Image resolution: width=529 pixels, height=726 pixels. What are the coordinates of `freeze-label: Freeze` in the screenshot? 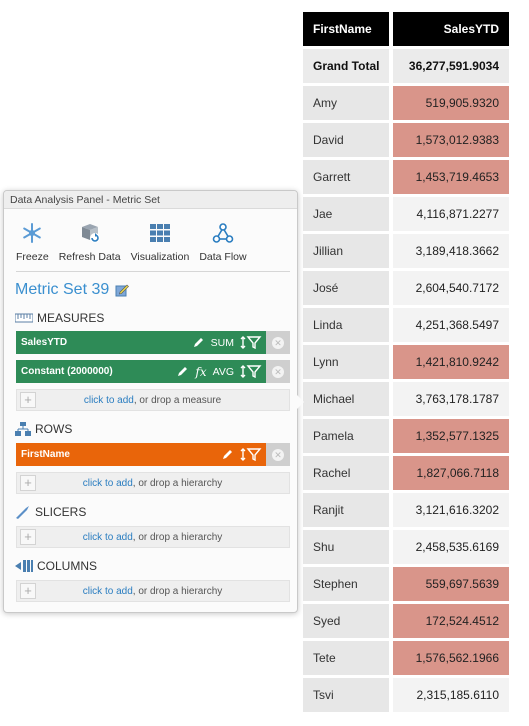 It's located at (32, 257).